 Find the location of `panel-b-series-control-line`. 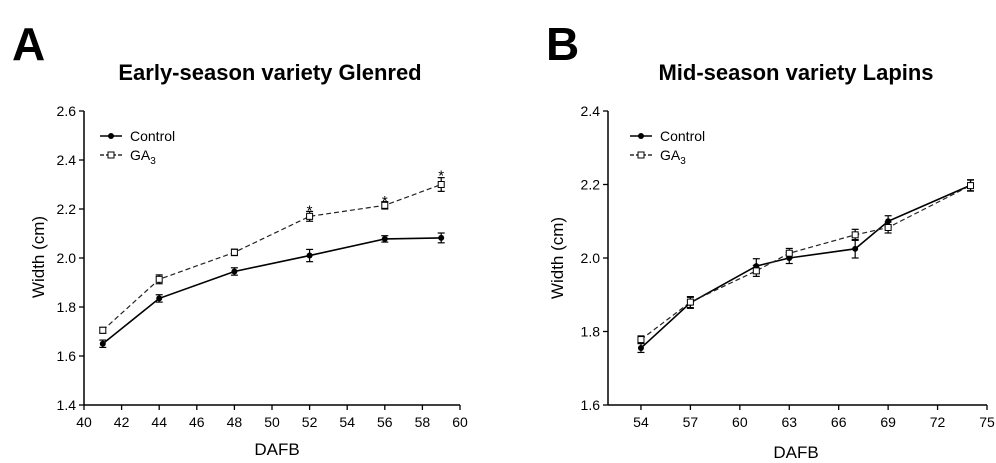

panel-b-series-control-line is located at coordinates (805, 266).